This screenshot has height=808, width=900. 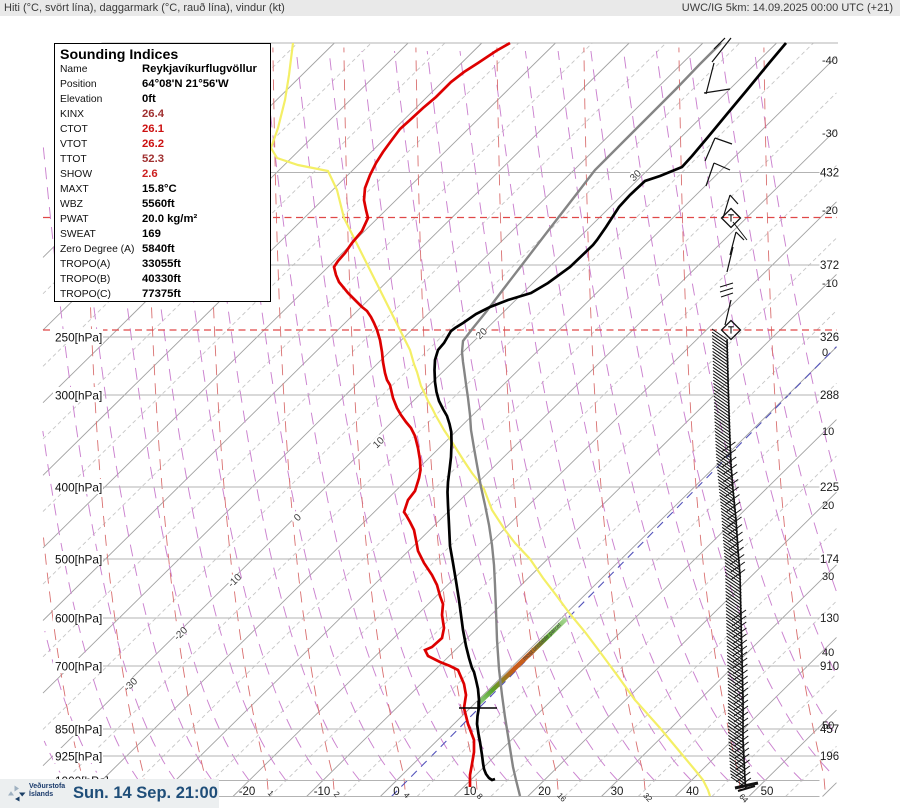 What do you see at coordinates (78, 667) in the screenshot?
I see `svg-text: 700[hPa]` at bounding box center [78, 667].